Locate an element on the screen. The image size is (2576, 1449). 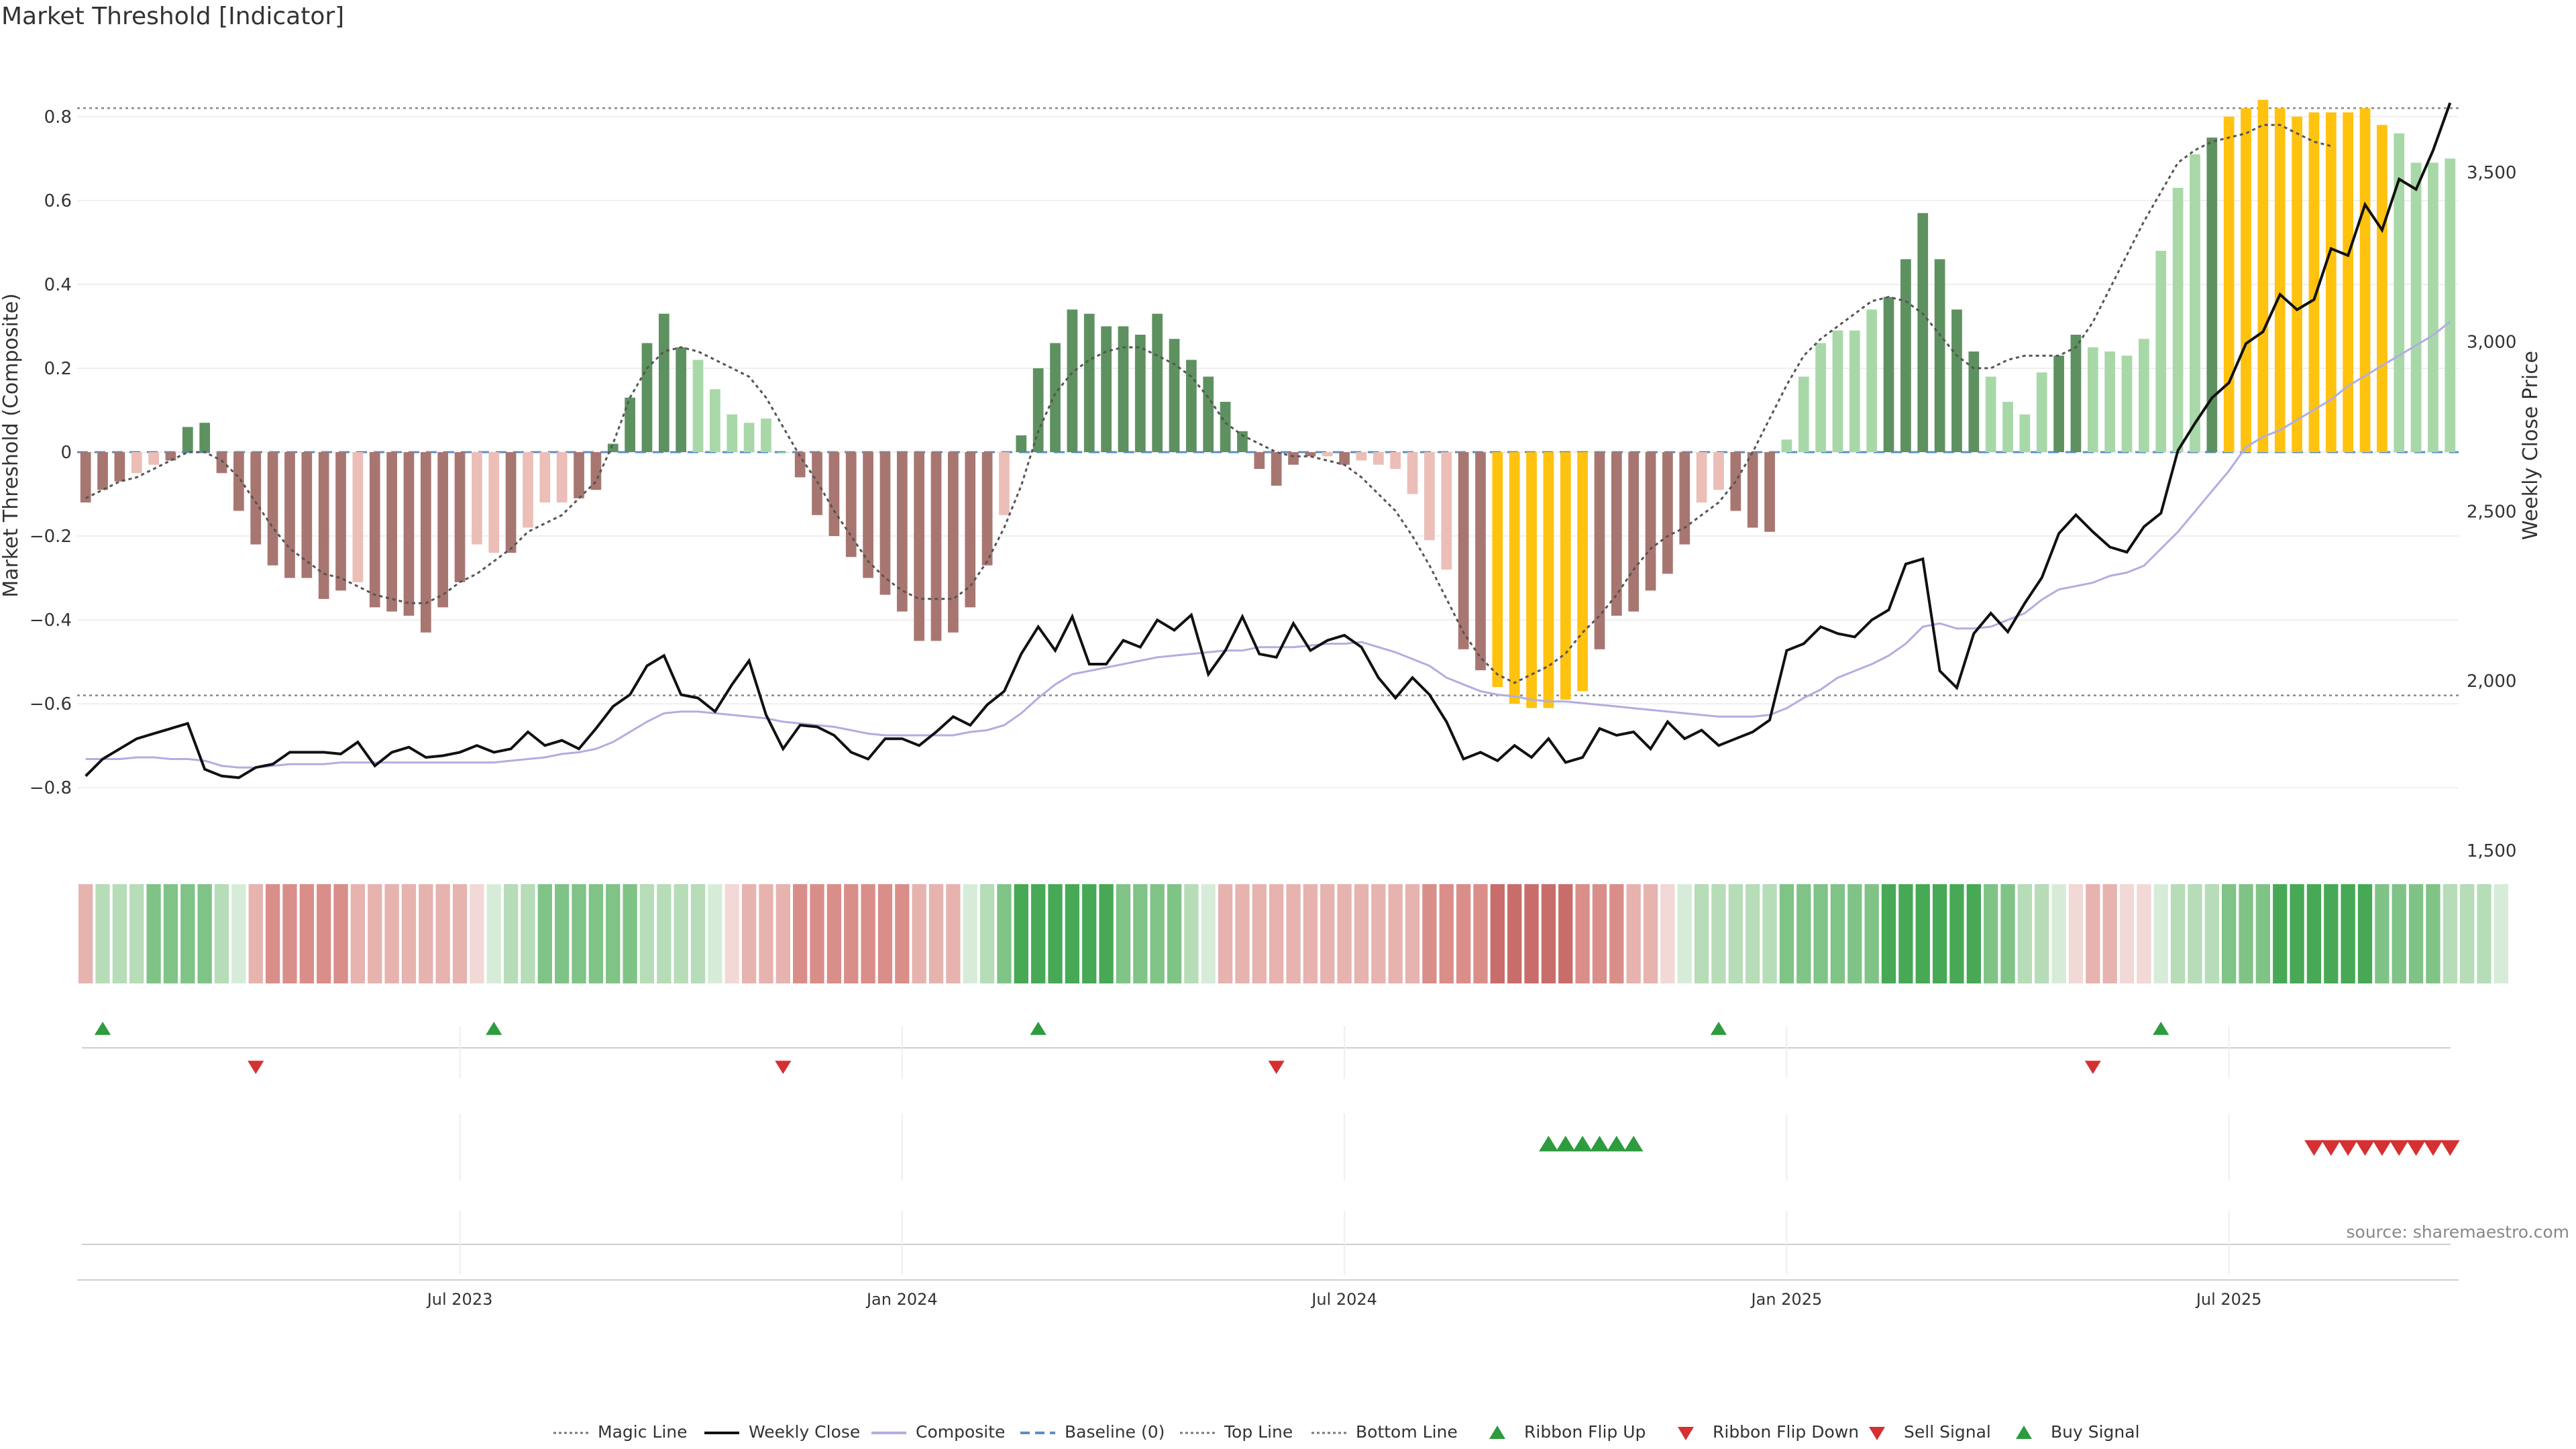
legend-item: Top Line is located at coordinates (1236, 1432).